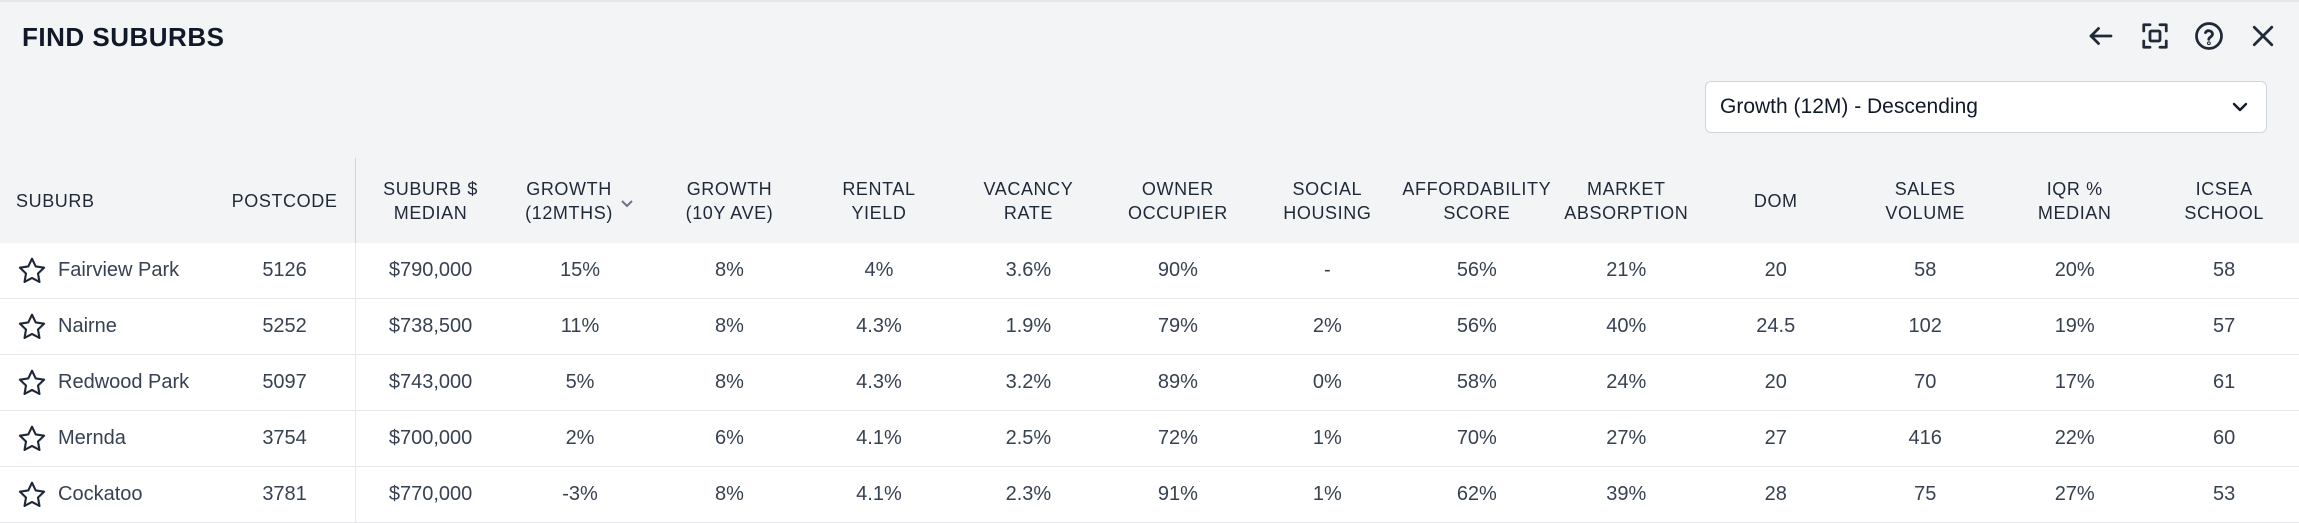 Image resolution: width=2299 pixels, height=523 pixels. What do you see at coordinates (430, 382) in the screenshot?
I see `median-cell: $743,000` at bounding box center [430, 382].